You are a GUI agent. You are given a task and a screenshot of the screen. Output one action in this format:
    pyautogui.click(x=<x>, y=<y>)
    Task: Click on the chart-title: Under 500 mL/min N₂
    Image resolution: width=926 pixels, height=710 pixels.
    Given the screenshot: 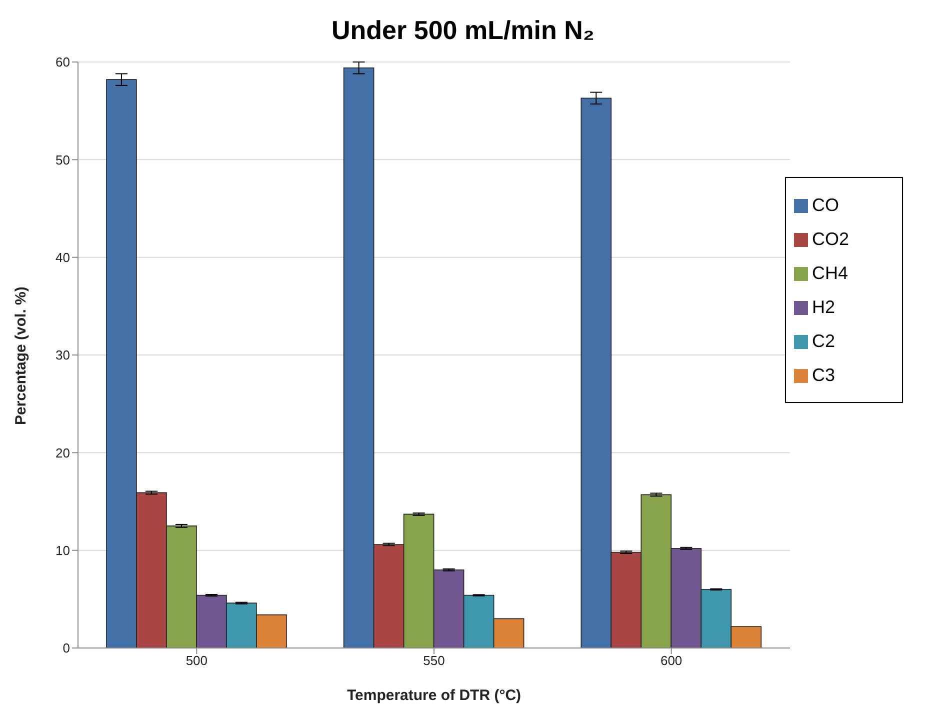 What is the action you would take?
    pyautogui.click(x=463, y=30)
    